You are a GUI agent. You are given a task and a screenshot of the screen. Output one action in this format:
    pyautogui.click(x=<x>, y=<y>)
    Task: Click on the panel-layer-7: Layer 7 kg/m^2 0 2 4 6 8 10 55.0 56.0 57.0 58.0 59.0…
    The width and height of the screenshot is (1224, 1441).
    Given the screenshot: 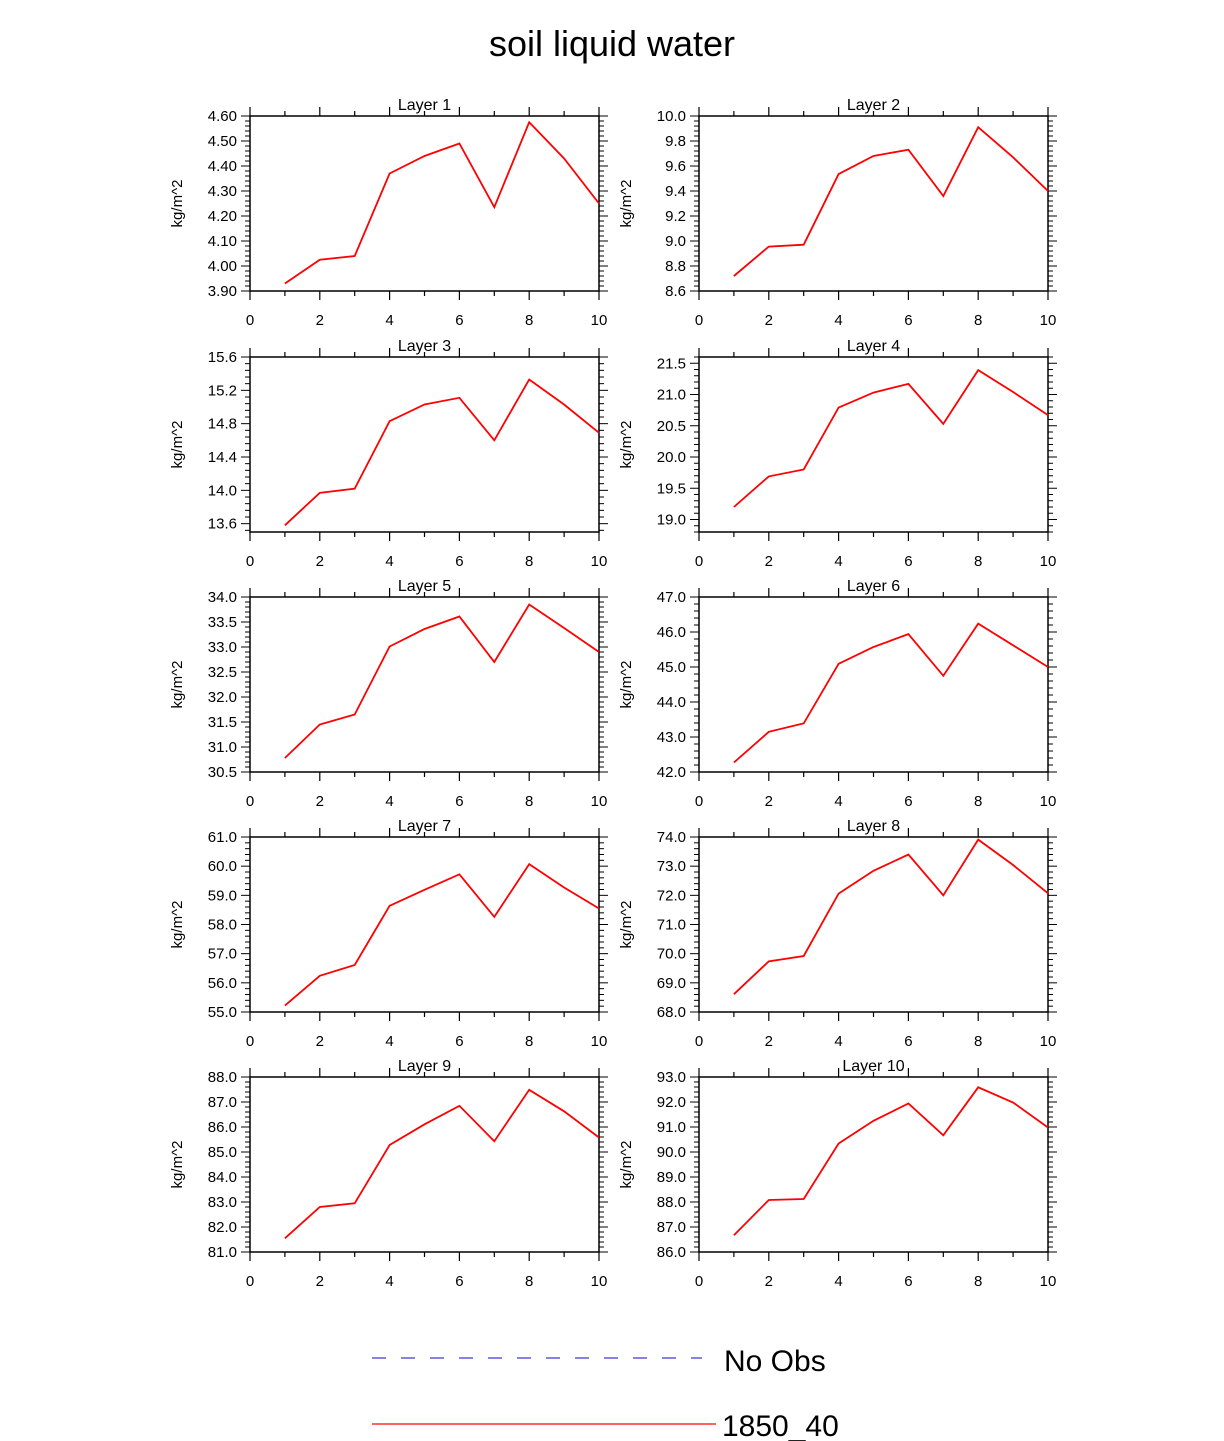 What is the action you would take?
    pyautogui.click(x=388, y=934)
    